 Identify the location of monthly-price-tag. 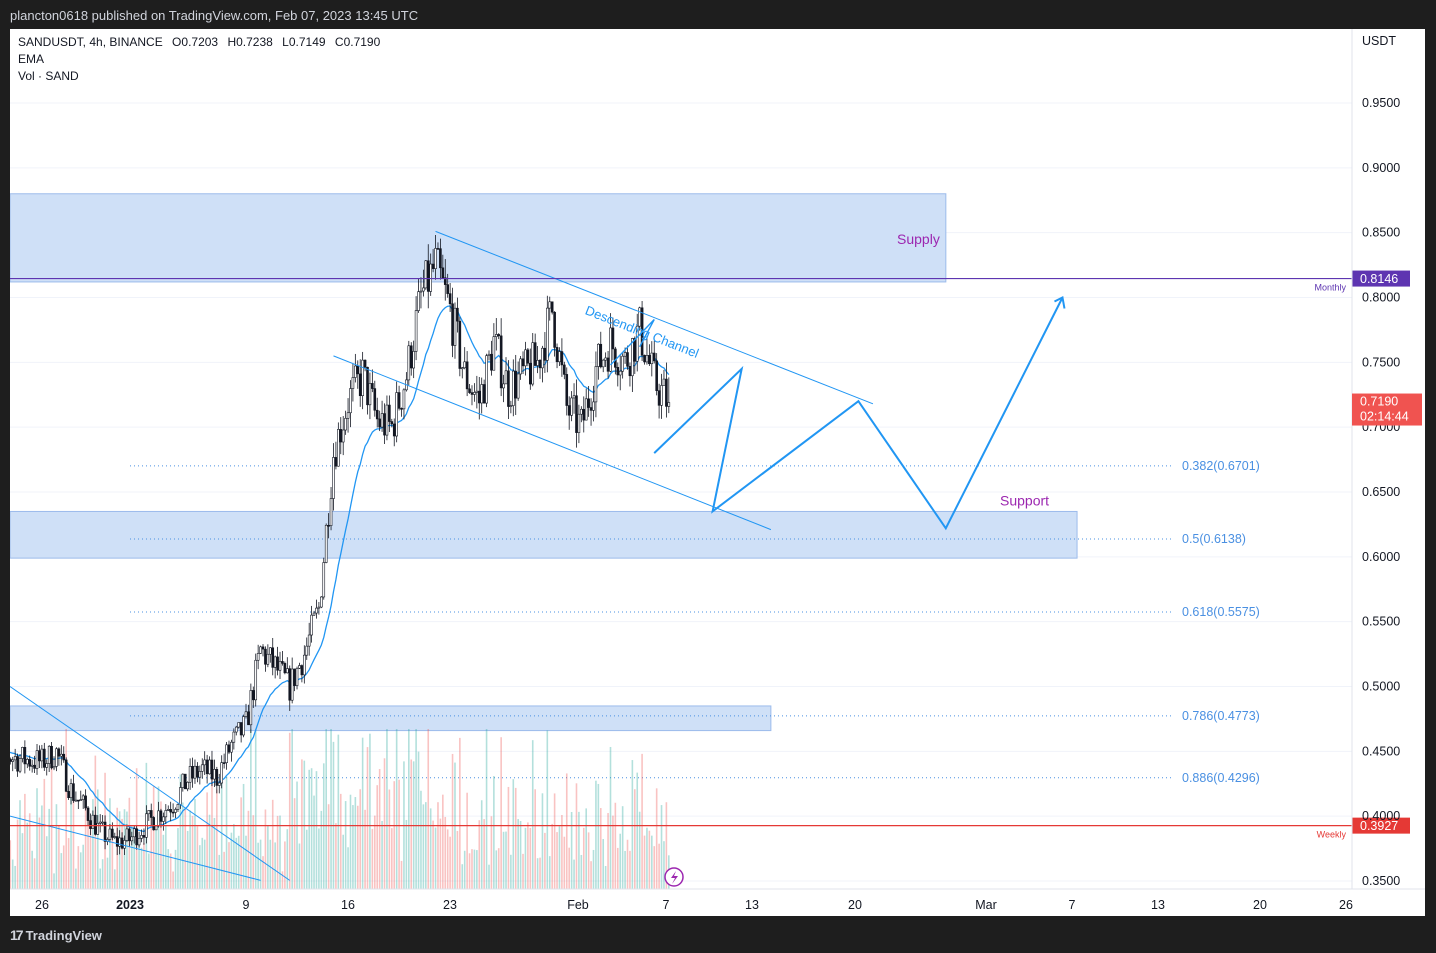
(1381, 278).